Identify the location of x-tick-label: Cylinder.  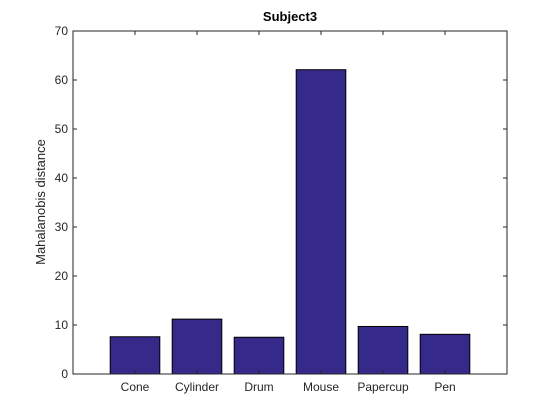
(197, 387).